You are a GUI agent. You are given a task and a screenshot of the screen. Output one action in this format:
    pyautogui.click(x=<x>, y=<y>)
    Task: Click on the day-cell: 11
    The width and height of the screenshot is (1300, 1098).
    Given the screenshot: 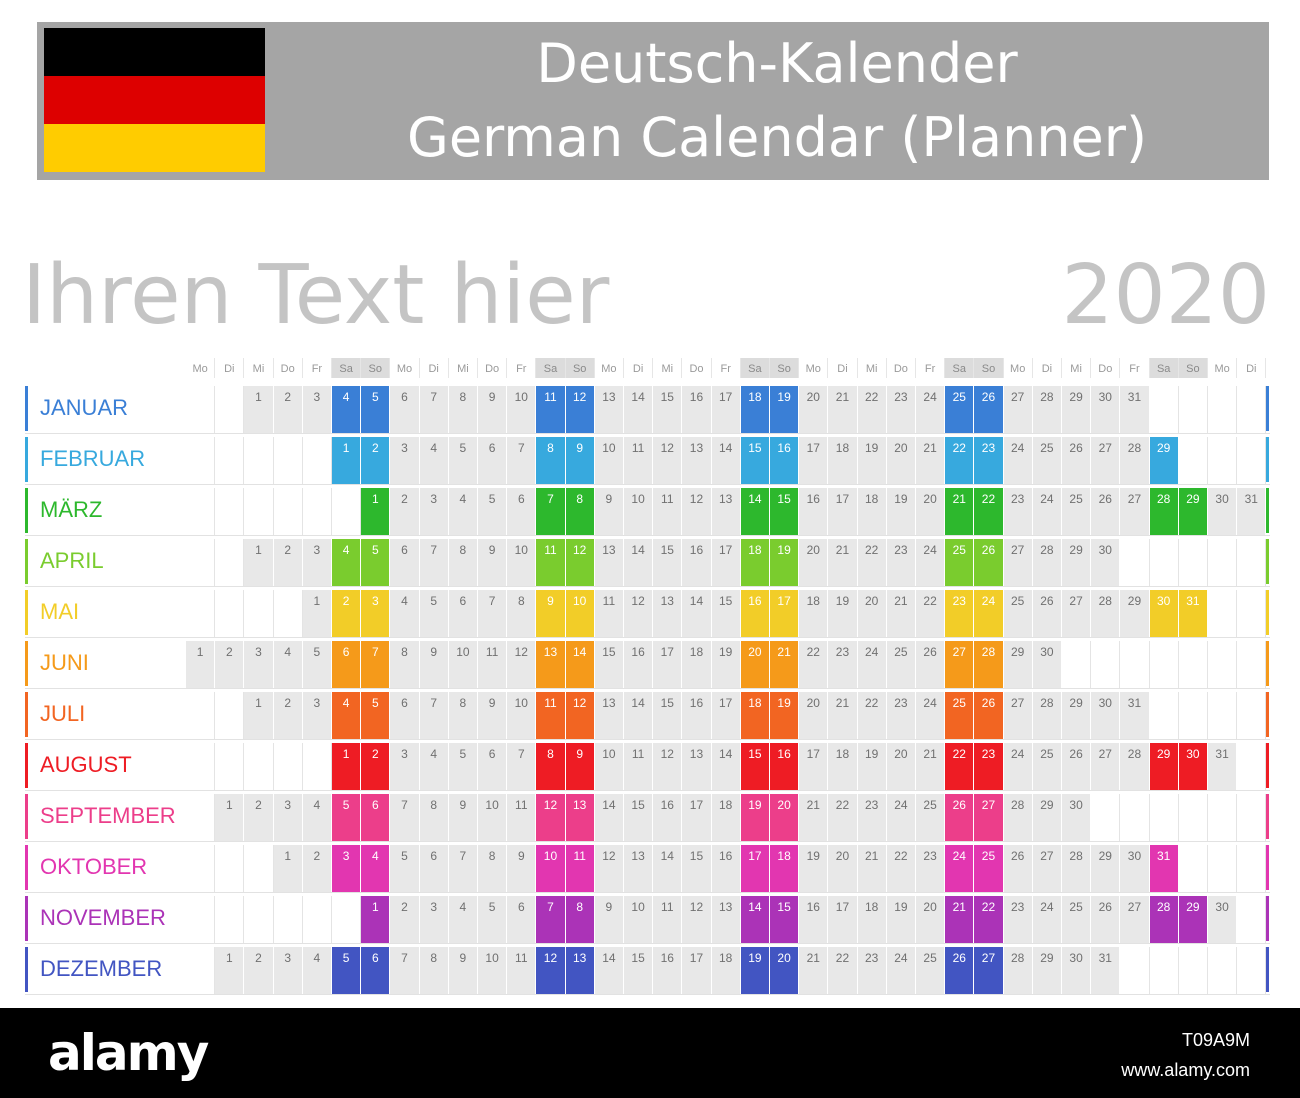 What is the action you would take?
    pyautogui.click(x=639, y=766)
    